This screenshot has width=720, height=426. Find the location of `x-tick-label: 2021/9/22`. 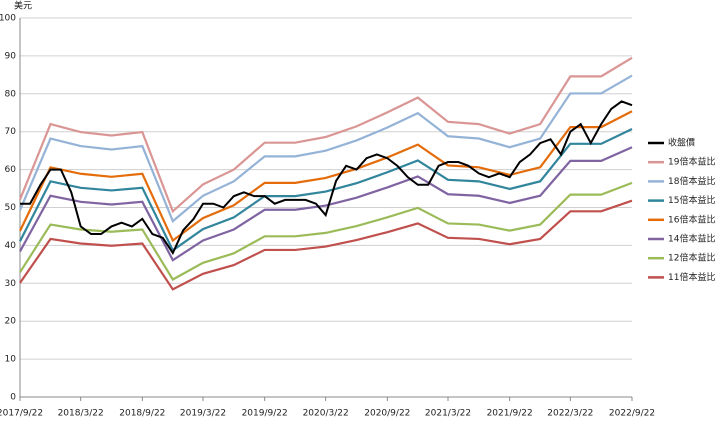

x-tick-label: 2021/9/22 is located at coordinates (510, 414).